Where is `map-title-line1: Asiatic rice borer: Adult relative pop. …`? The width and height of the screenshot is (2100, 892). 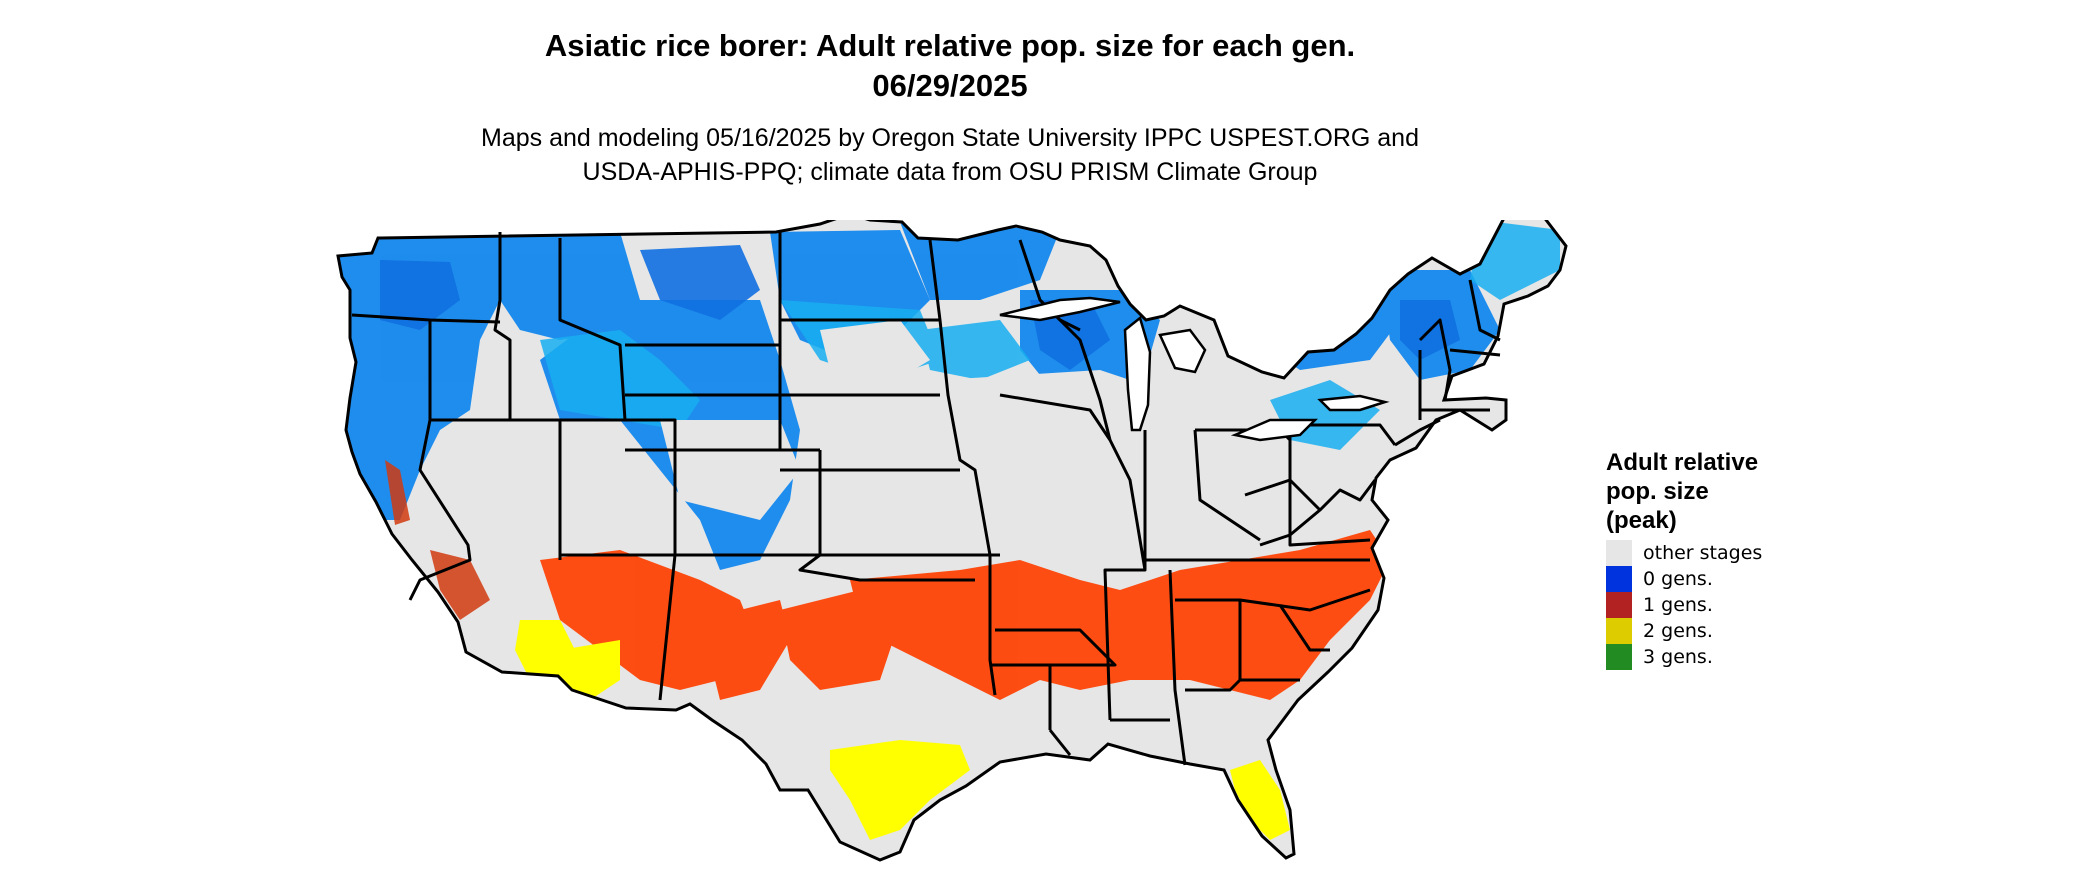
map-title-line1: Asiatic rice borer: Adult relative pop. … is located at coordinates (950, 45).